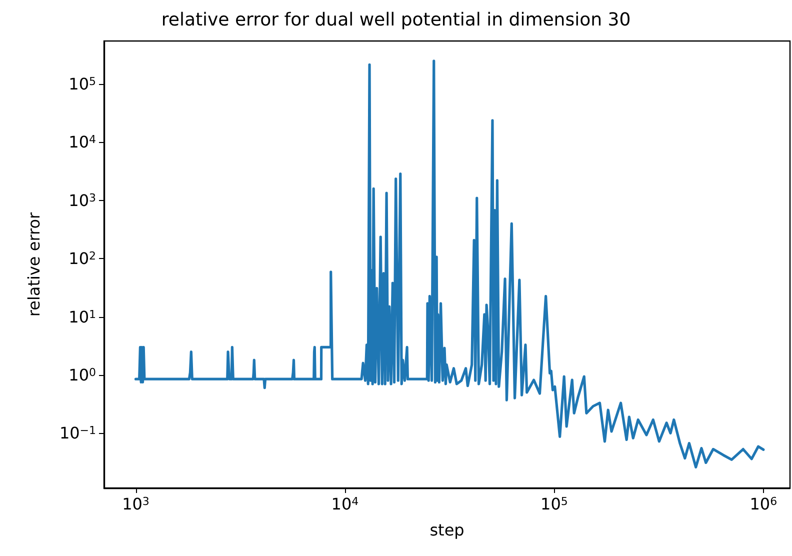 This screenshot has width=792, height=556. Describe the element at coordinates (396, 20) in the screenshot. I see `chart-title: relative error for dual well potential in dimension 30` at that location.